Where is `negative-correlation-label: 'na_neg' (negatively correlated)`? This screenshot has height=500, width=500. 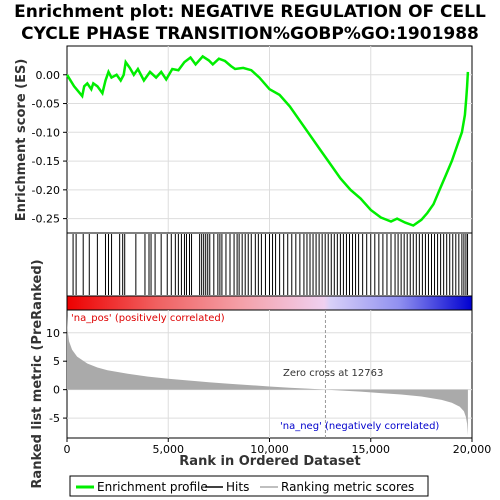 negative-correlation-label: 'na_neg' (negatively correlated) is located at coordinates (359, 426).